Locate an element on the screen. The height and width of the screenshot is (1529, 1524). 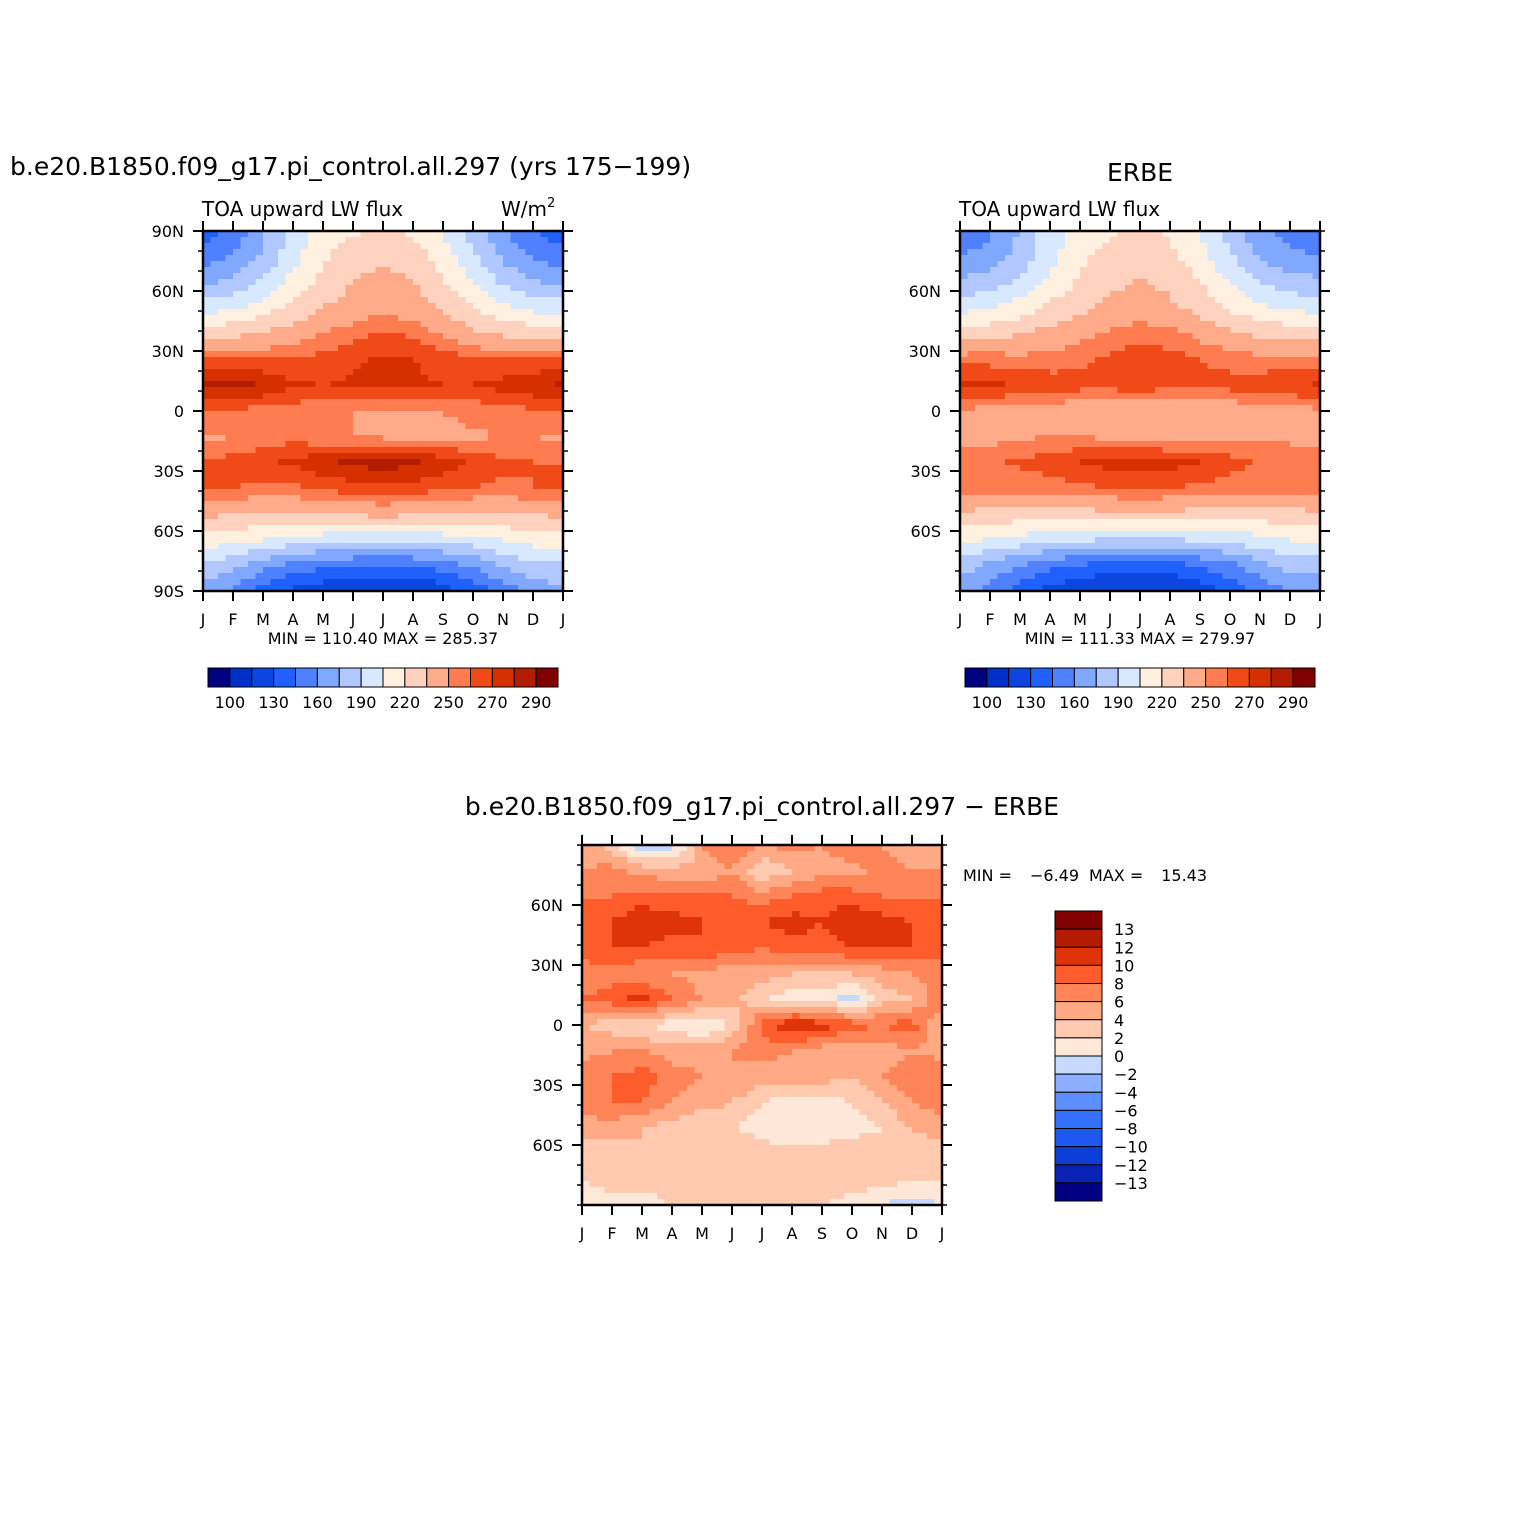
model-ytick-label: 90N is located at coordinates (168, 231).